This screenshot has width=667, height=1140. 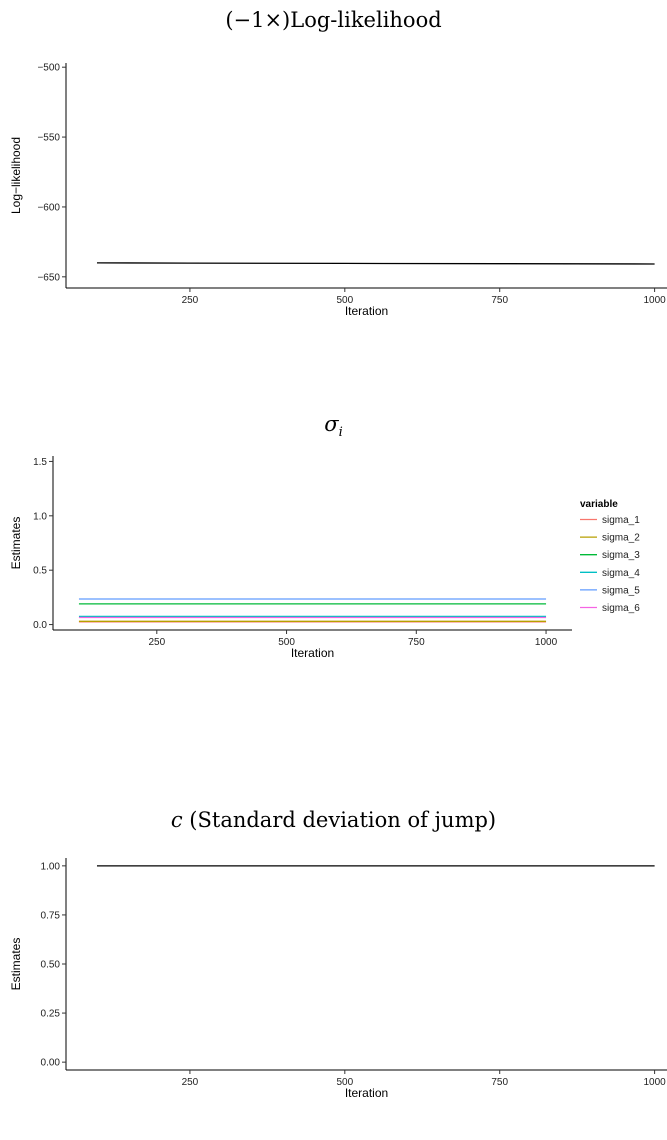 What do you see at coordinates (48, 138) in the screenshot?
I see `loglik-y-tick-label: −550` at bounding box center [48, 138].